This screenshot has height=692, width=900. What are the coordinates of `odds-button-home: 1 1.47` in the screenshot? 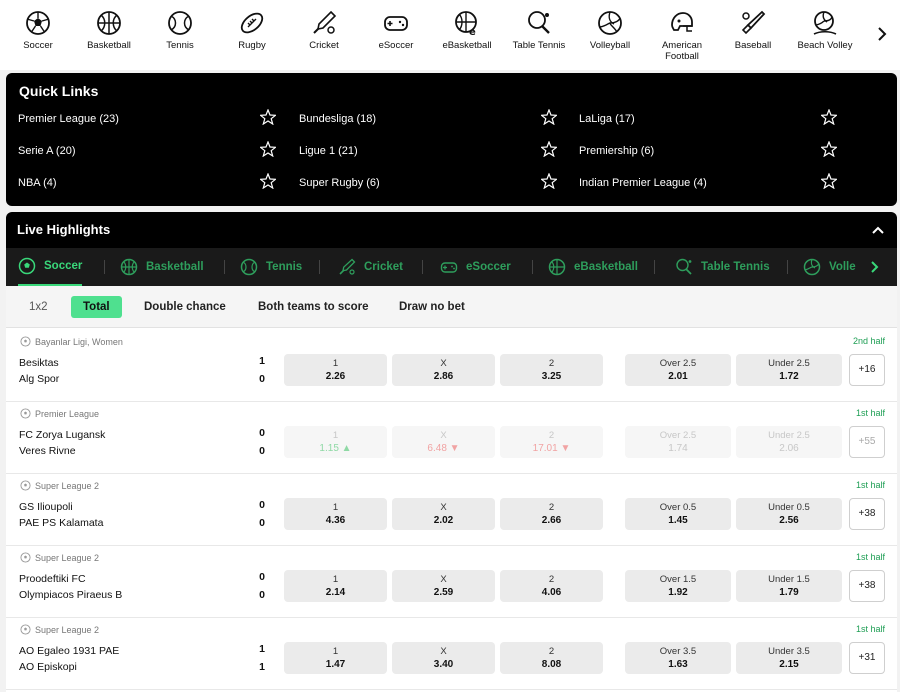 It's located at (335, 658).